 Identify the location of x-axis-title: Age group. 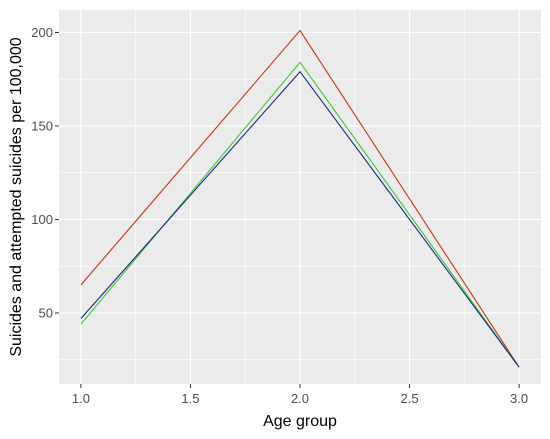
(300, 421).